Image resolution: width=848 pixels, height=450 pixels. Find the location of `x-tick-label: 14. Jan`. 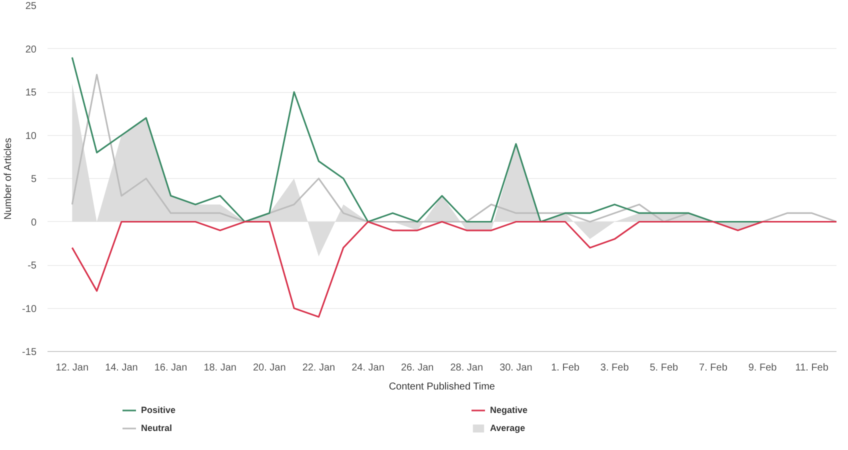

x-tick-label: 14. Jan is located at coordinates (121, 368).